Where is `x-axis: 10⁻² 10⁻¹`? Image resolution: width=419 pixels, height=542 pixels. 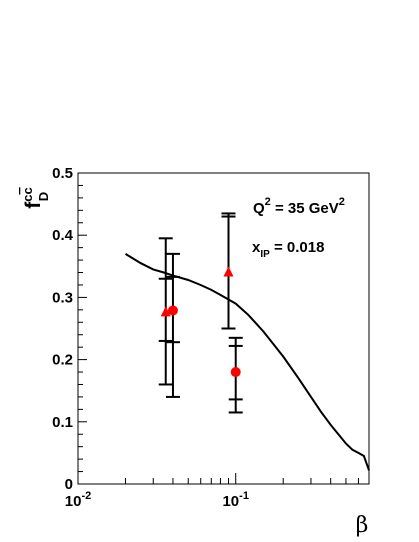
x-axis: 10⁻² 10⁻¹ is located at coordinates (212, 491).